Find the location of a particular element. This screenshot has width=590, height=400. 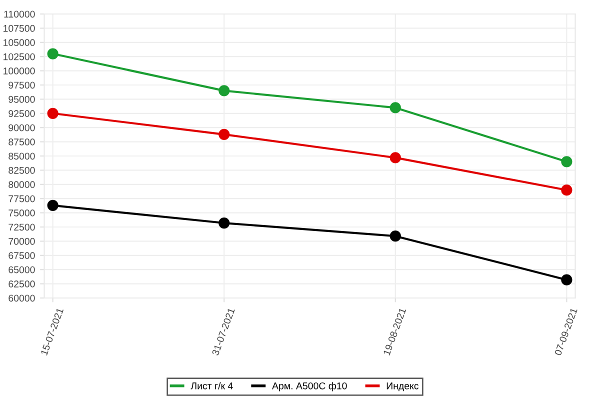

y-tick-label: 62500 is located at coordinates (21, 284).